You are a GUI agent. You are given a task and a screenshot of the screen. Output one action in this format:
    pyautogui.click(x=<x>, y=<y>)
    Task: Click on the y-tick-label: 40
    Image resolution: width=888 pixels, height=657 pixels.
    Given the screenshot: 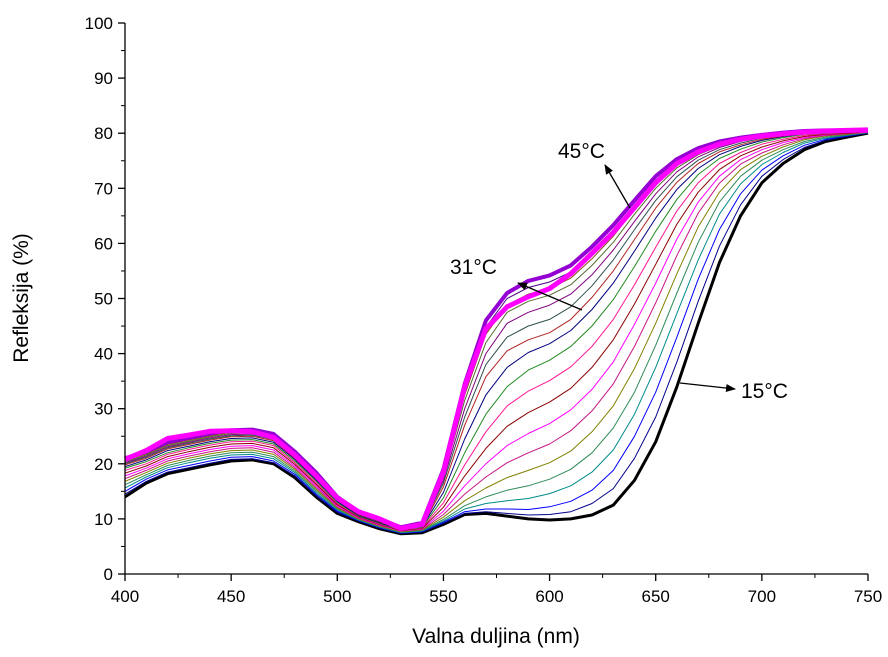 What is the action you would take?
    pyautogui.click(x=103, y=354)
    